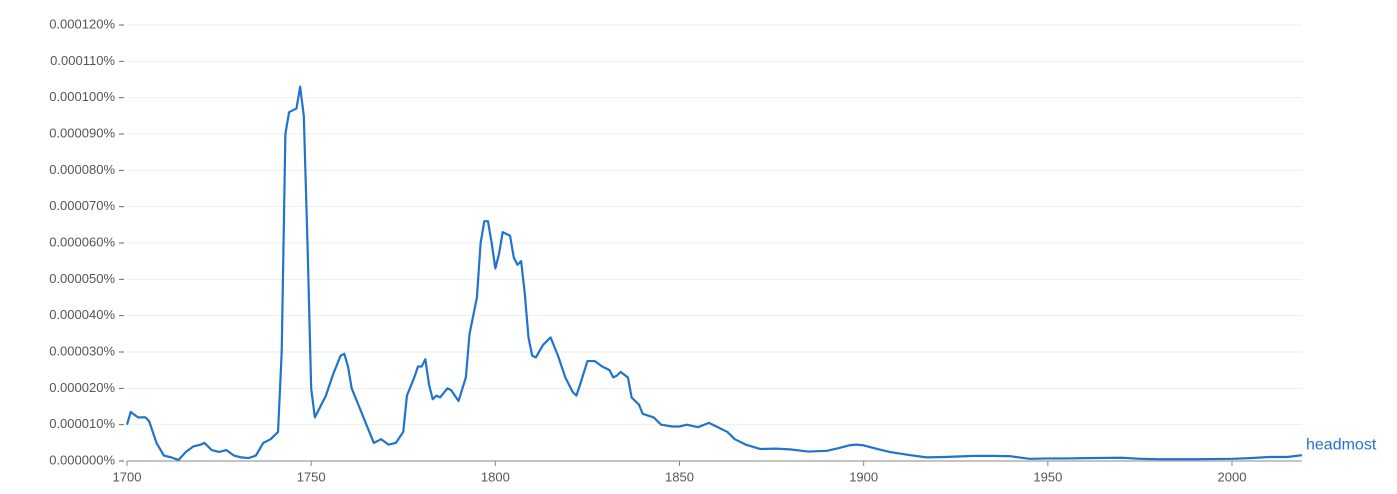 This screenshot has height=494, width=1397. What do you see at coordinates (82, 241) in the screenshot?
I see `y-tick-label: 0.000060%` at bounding box center [82, 241].